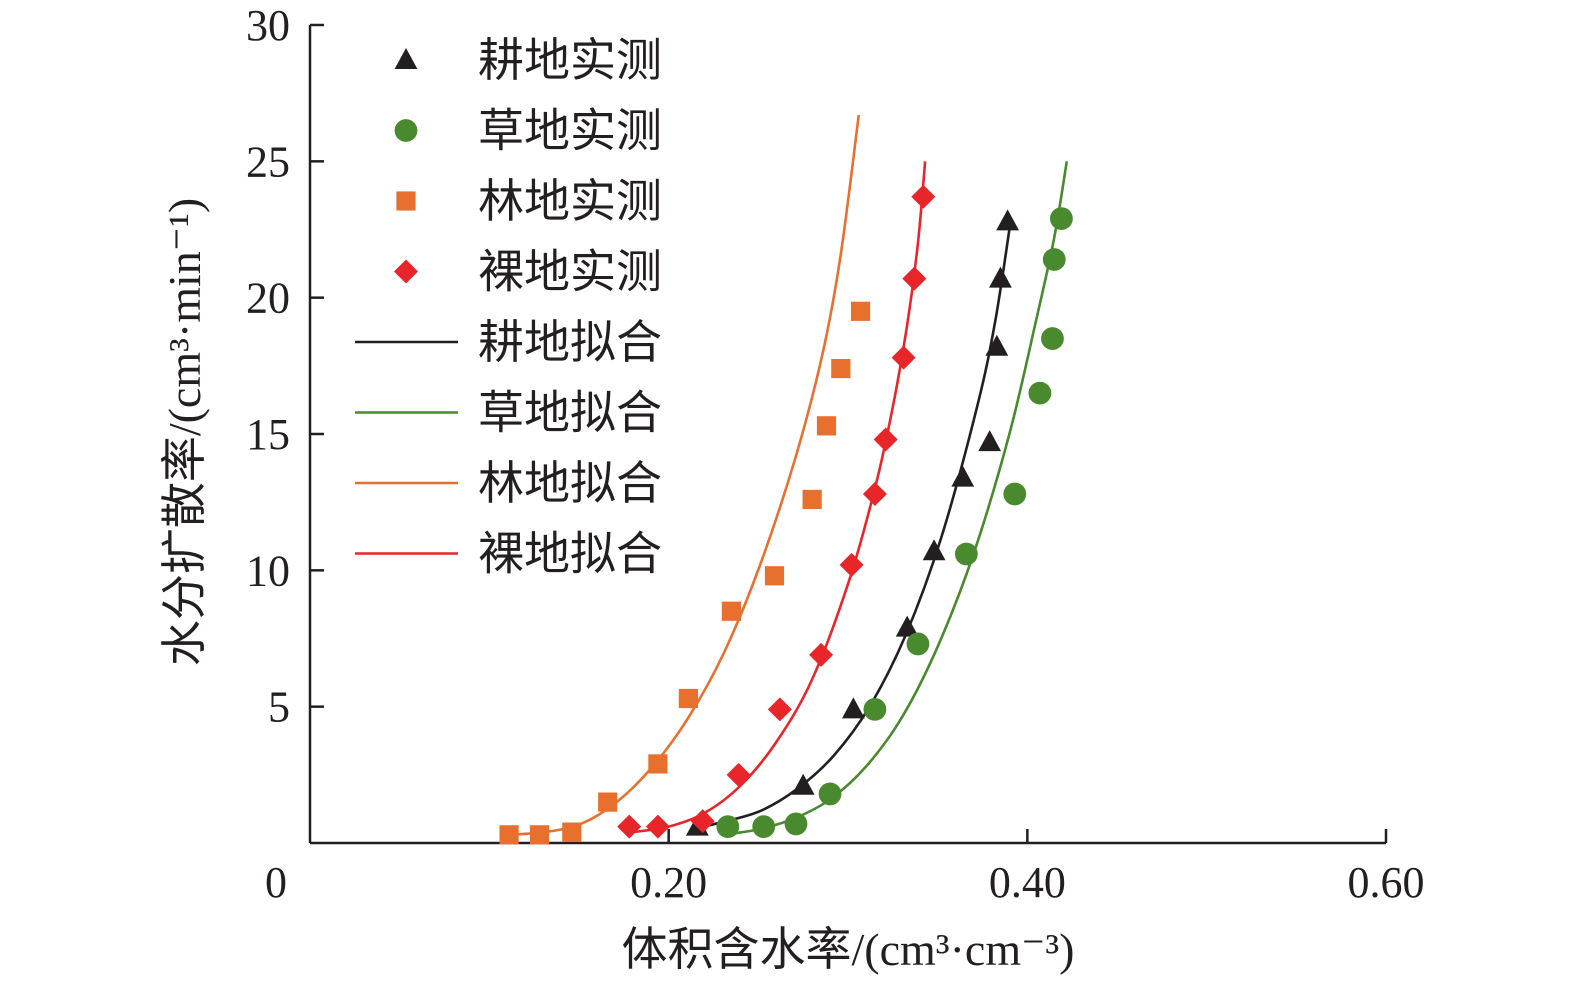 This screenshot has height=987, width=1575. I want to click on legend-item: 裸地拟合, so click(508, 554).